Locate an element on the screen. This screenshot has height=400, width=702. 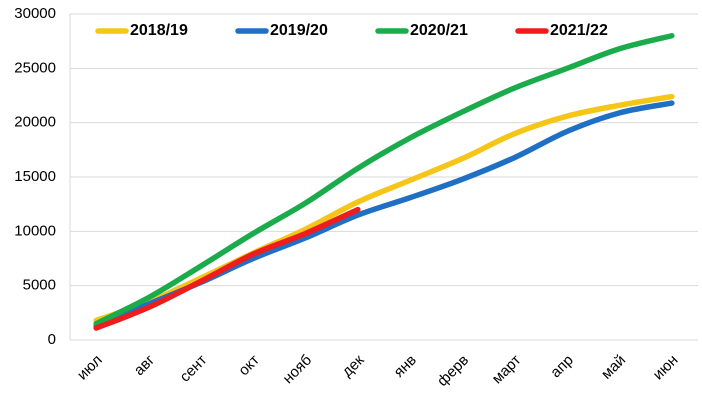
y-tick-label: 5000 is located at coordinates (39, 285).